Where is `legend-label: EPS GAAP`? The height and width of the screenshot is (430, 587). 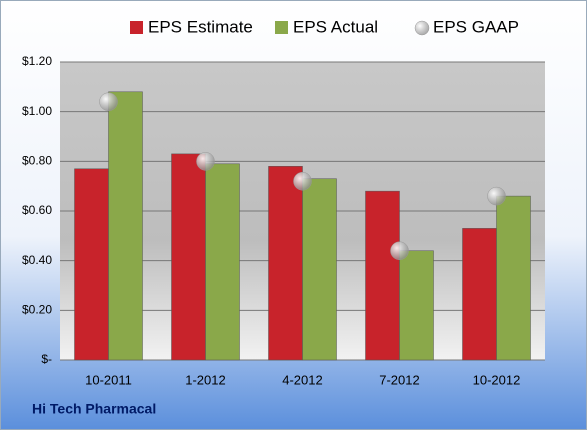 legend-label: EPS GAAP is located at coordinates (476, 26).